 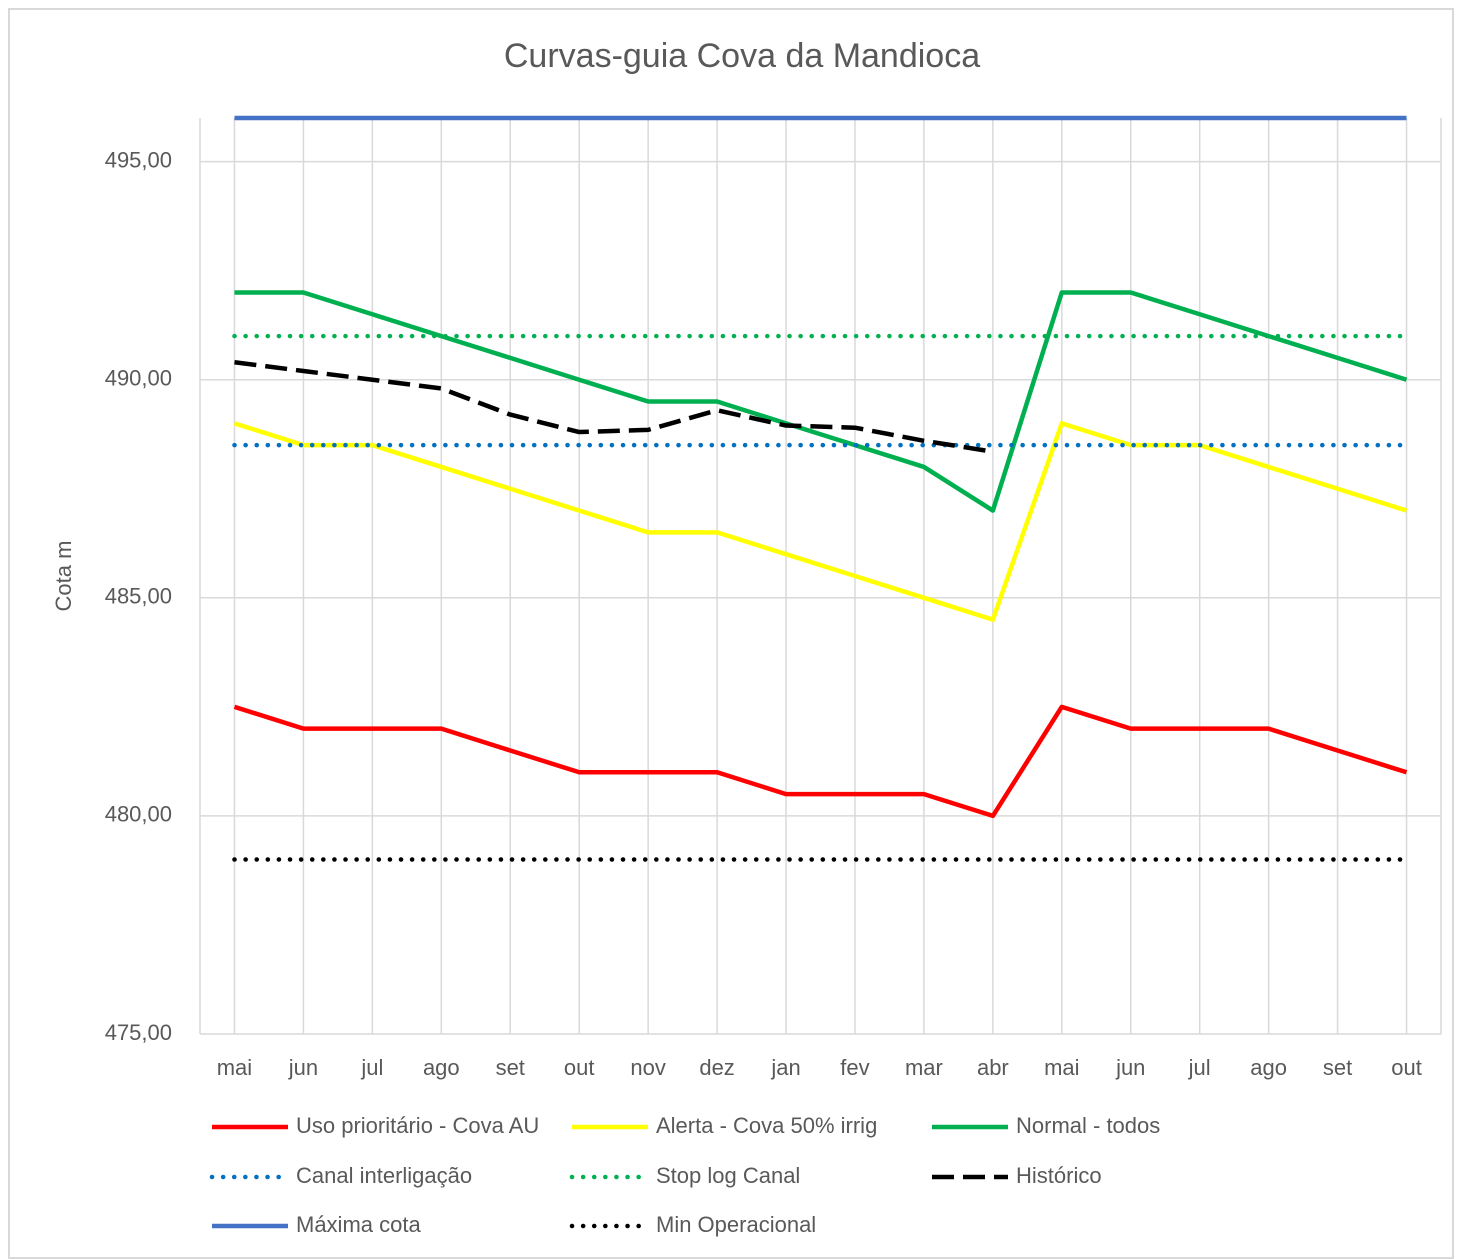 I want to click on y-tick-label: 480,00, so click(x=138, y=814).